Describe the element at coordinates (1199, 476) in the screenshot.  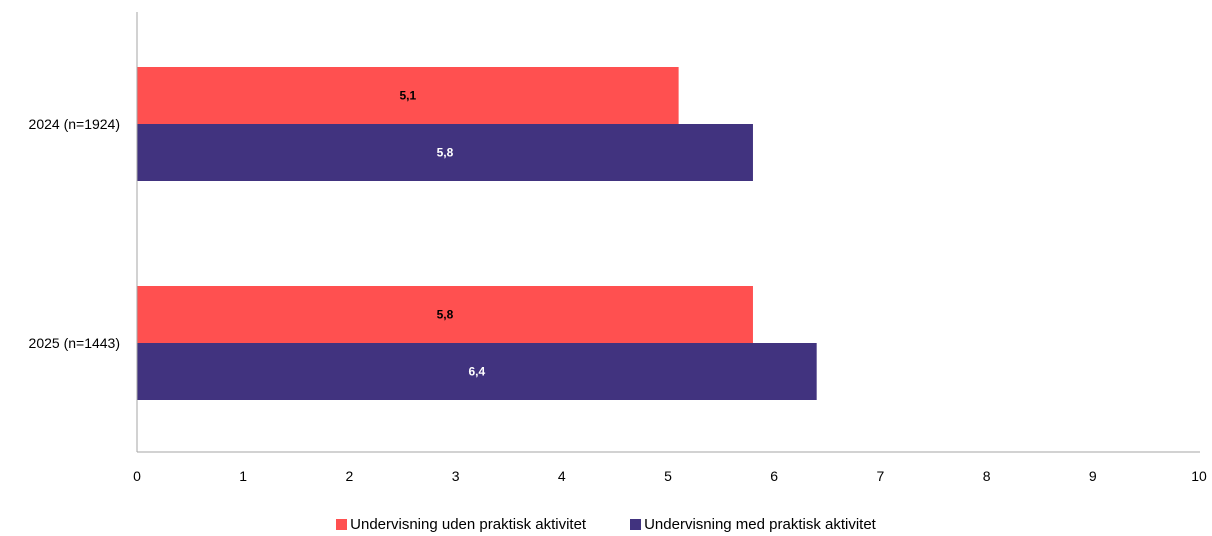
I see `x-tick-label-10: 10` at that location.